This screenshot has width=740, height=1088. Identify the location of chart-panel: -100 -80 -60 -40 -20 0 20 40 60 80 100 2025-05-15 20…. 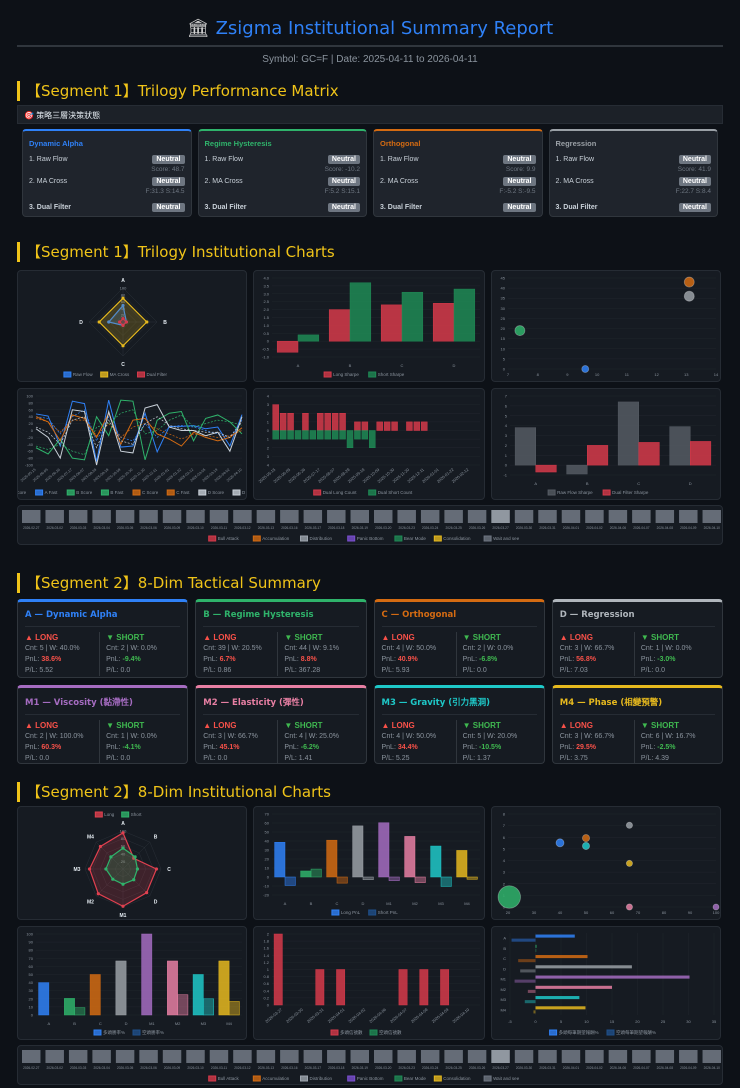
(132, 444).